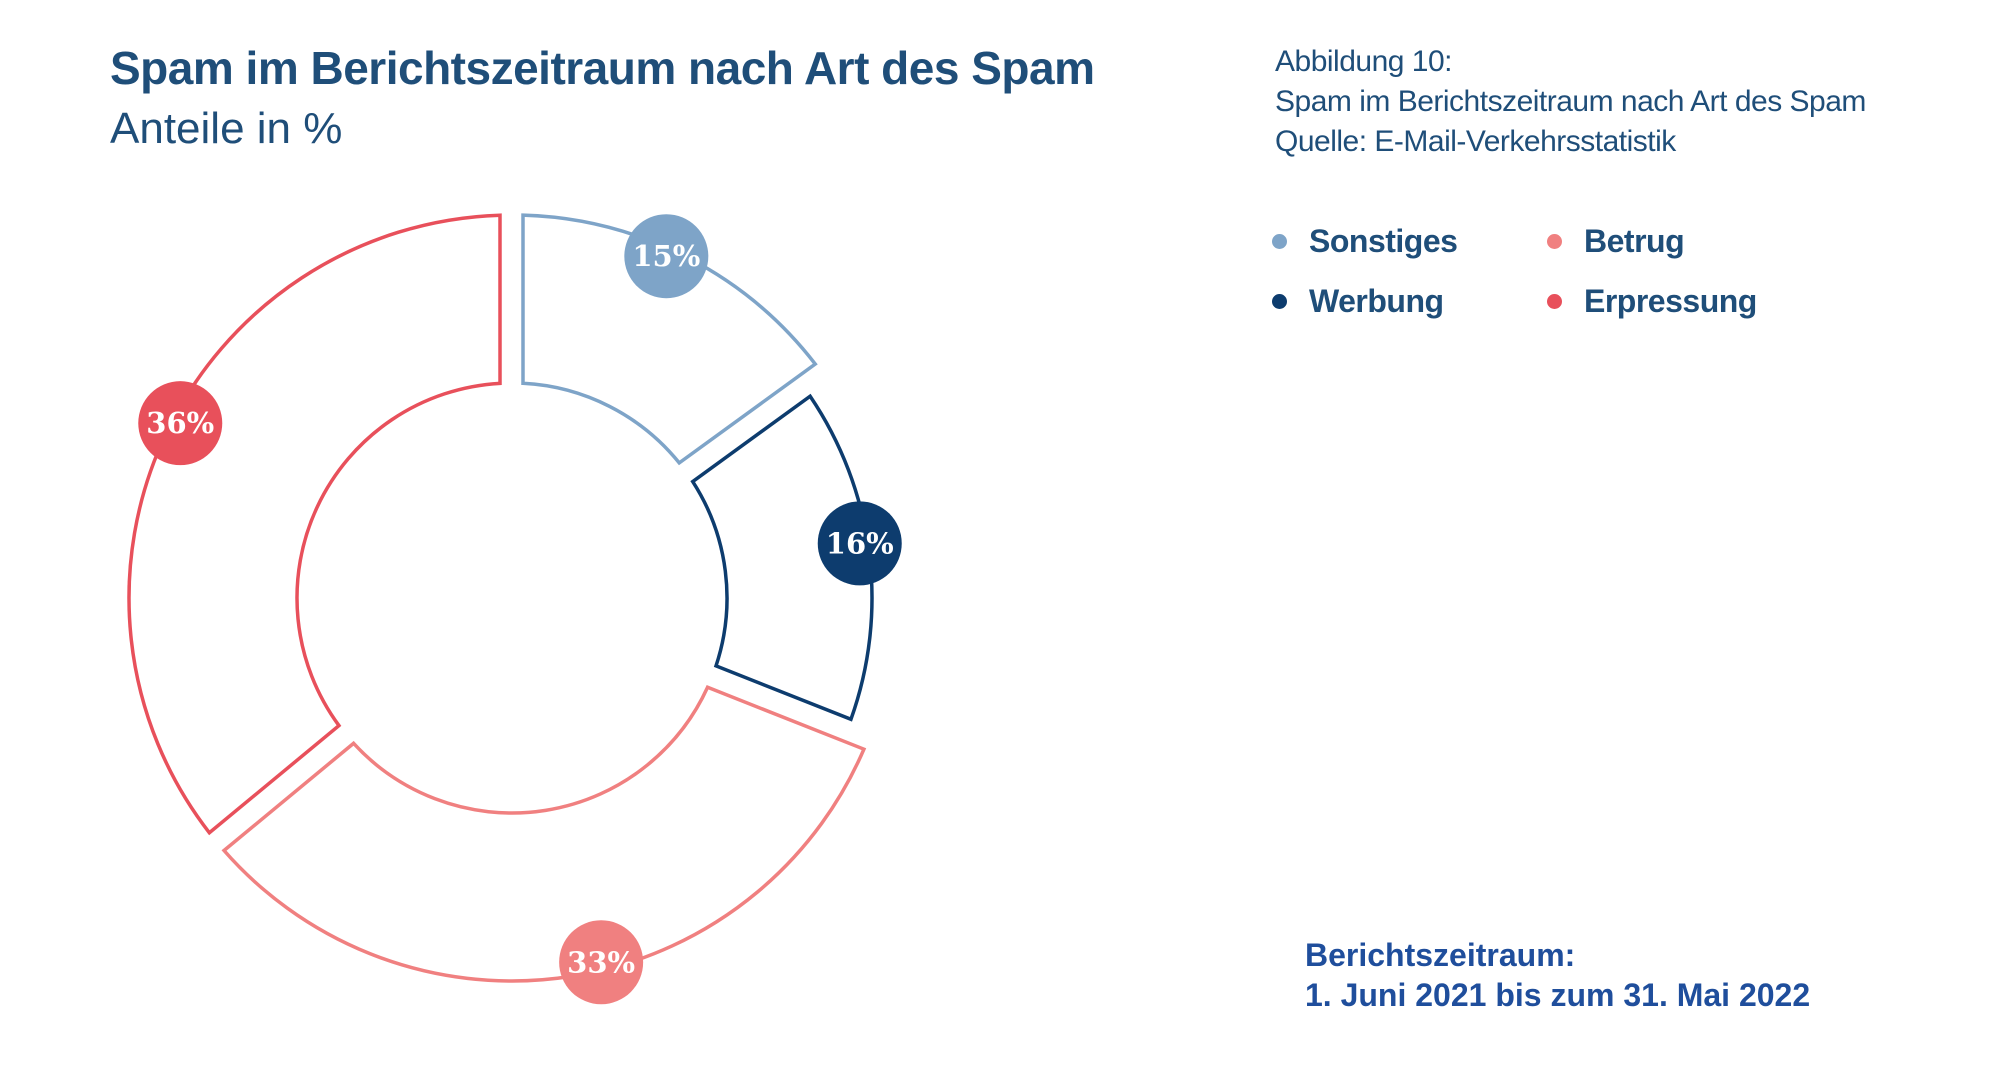 This screenshot has width=2000, height=1074. I want to click on legend-item-werbung: Werbung, so click(1357, 301).